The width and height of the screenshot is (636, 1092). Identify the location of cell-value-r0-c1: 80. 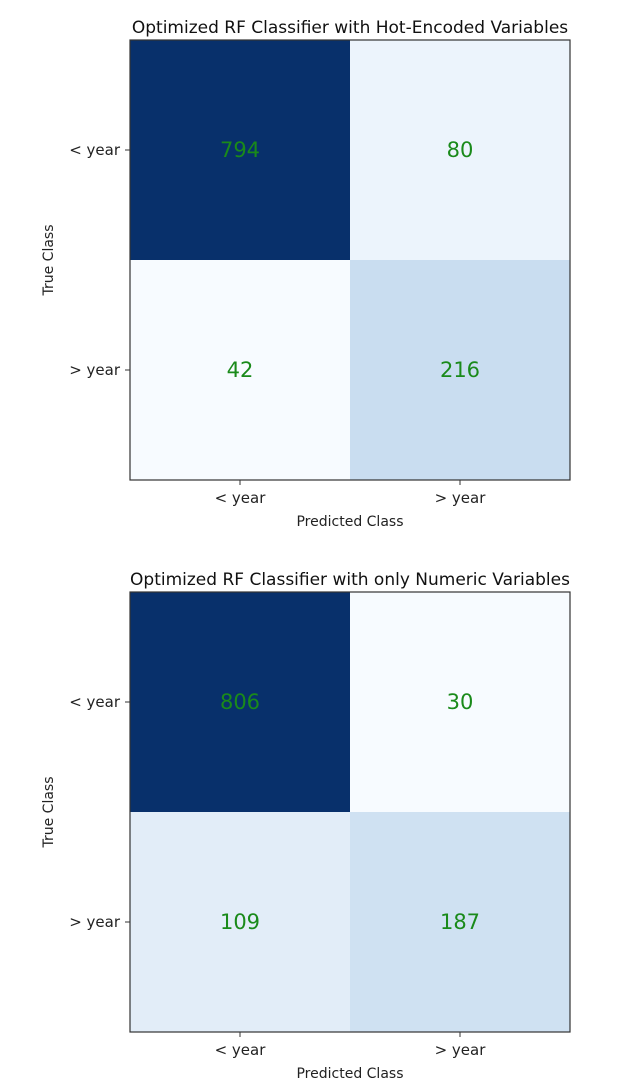
(460, 150).